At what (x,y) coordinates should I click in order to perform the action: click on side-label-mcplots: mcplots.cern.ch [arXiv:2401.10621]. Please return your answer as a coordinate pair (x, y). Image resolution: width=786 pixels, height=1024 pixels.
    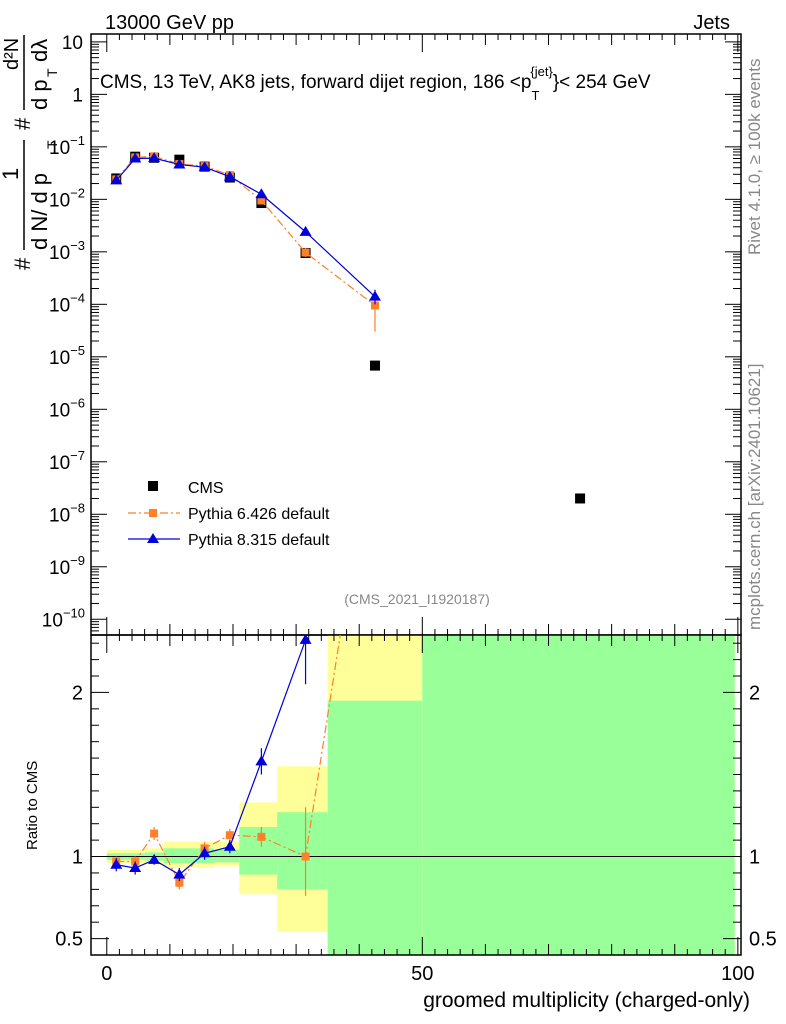
    Looking at the image, I should click on (754, 497).